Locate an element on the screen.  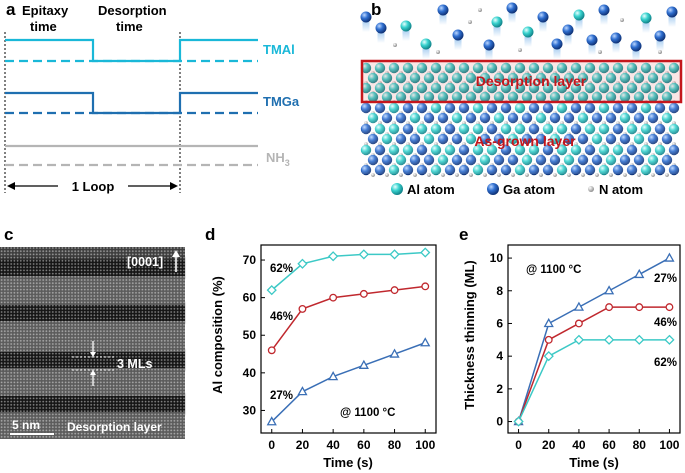
x-tick-label: 60 is located at coordinates (609, 445).